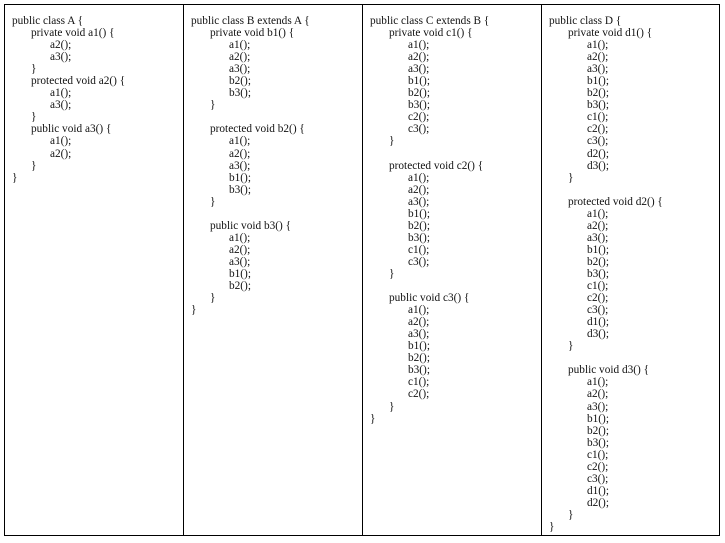  I want to click on code-line: public void a3() {, so click(71, 129).